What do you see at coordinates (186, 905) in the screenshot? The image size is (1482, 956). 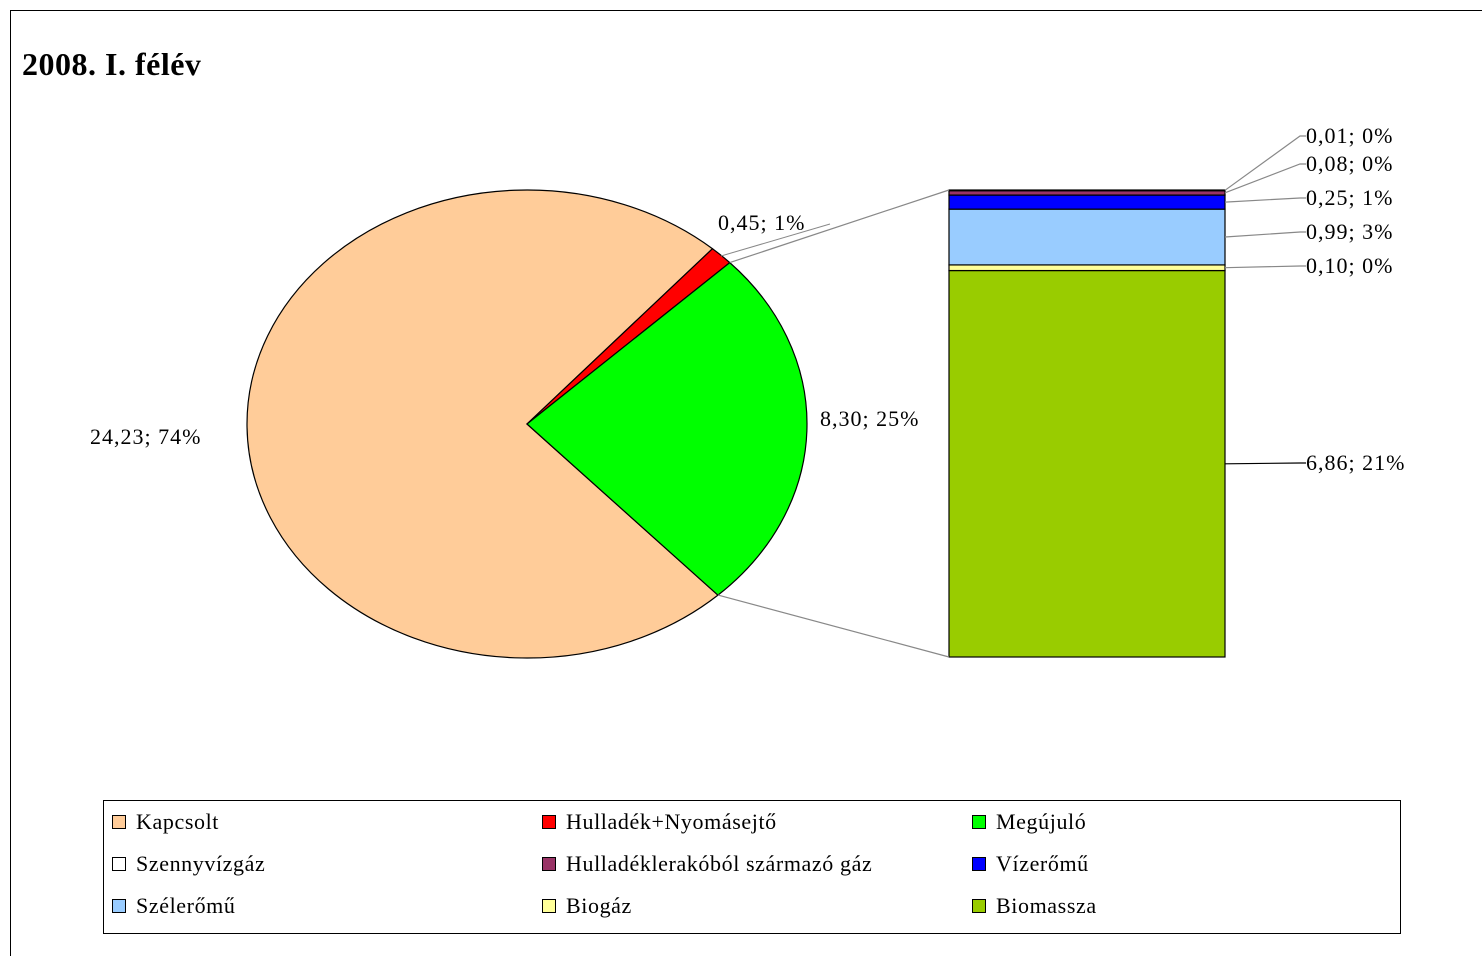 I see `legend-label: Szélerőmű` at bounding box center [186, 905].